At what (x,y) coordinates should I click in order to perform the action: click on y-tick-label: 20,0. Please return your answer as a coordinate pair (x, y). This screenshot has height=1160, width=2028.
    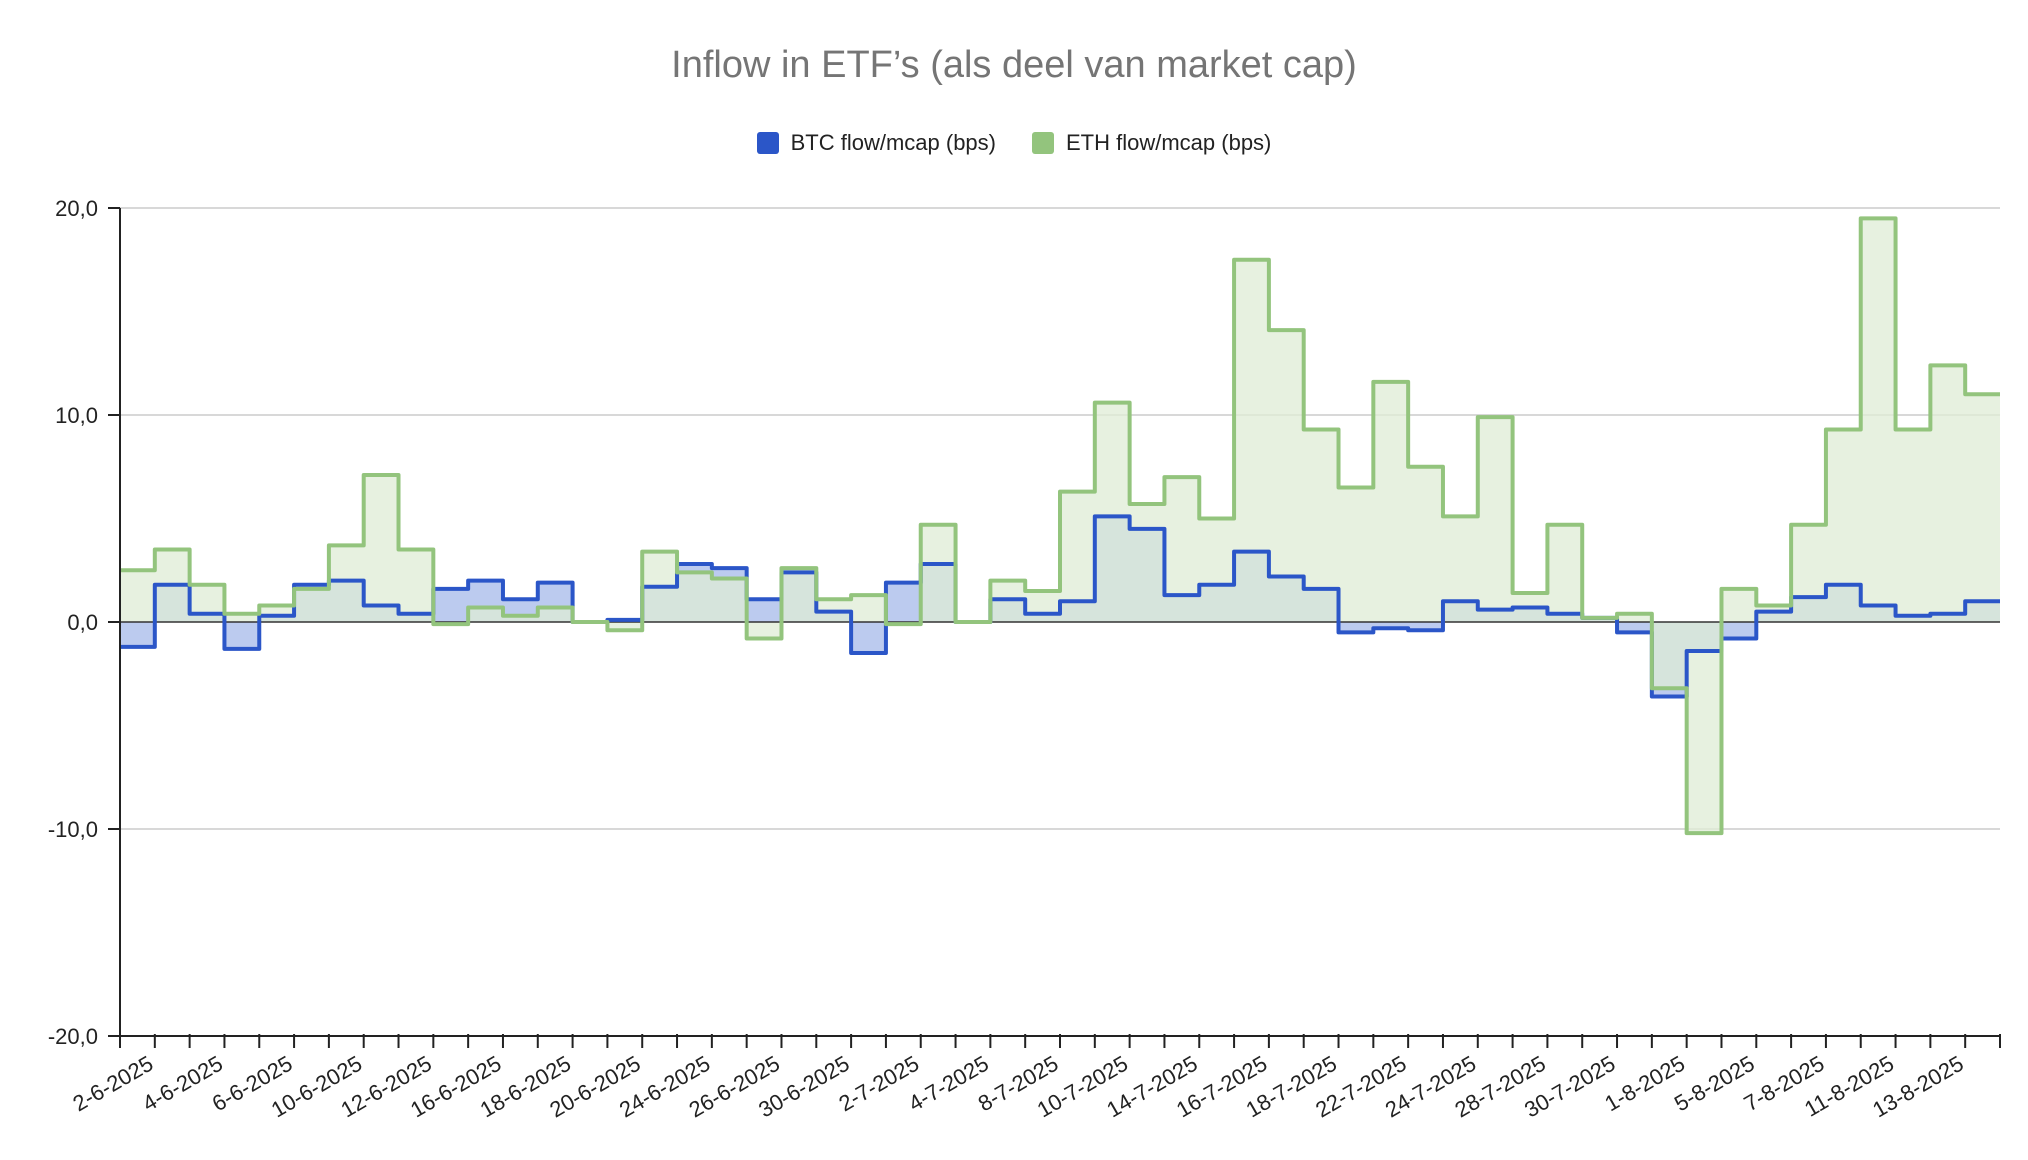
    Looking at the image, I should click on (76, 208).